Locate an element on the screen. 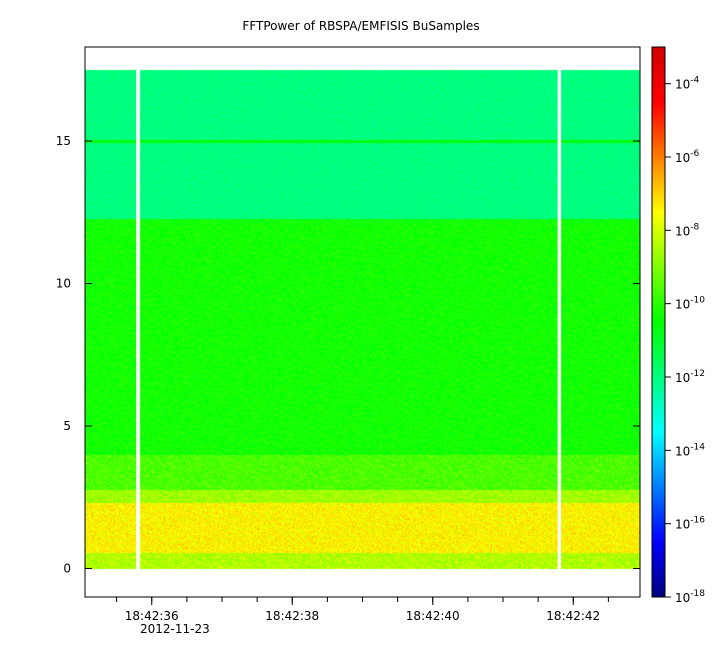 This screenshot has width=724, height=656. colorbar: 10⁻¹⁸ 10⁻¹⁶ 10⁻¹⁴ 10⁻¹² 10⁻¹⁰ 10⁻⁸ 10⁻⁶ 10⁻⁴ is located at coordinates (678, 325).